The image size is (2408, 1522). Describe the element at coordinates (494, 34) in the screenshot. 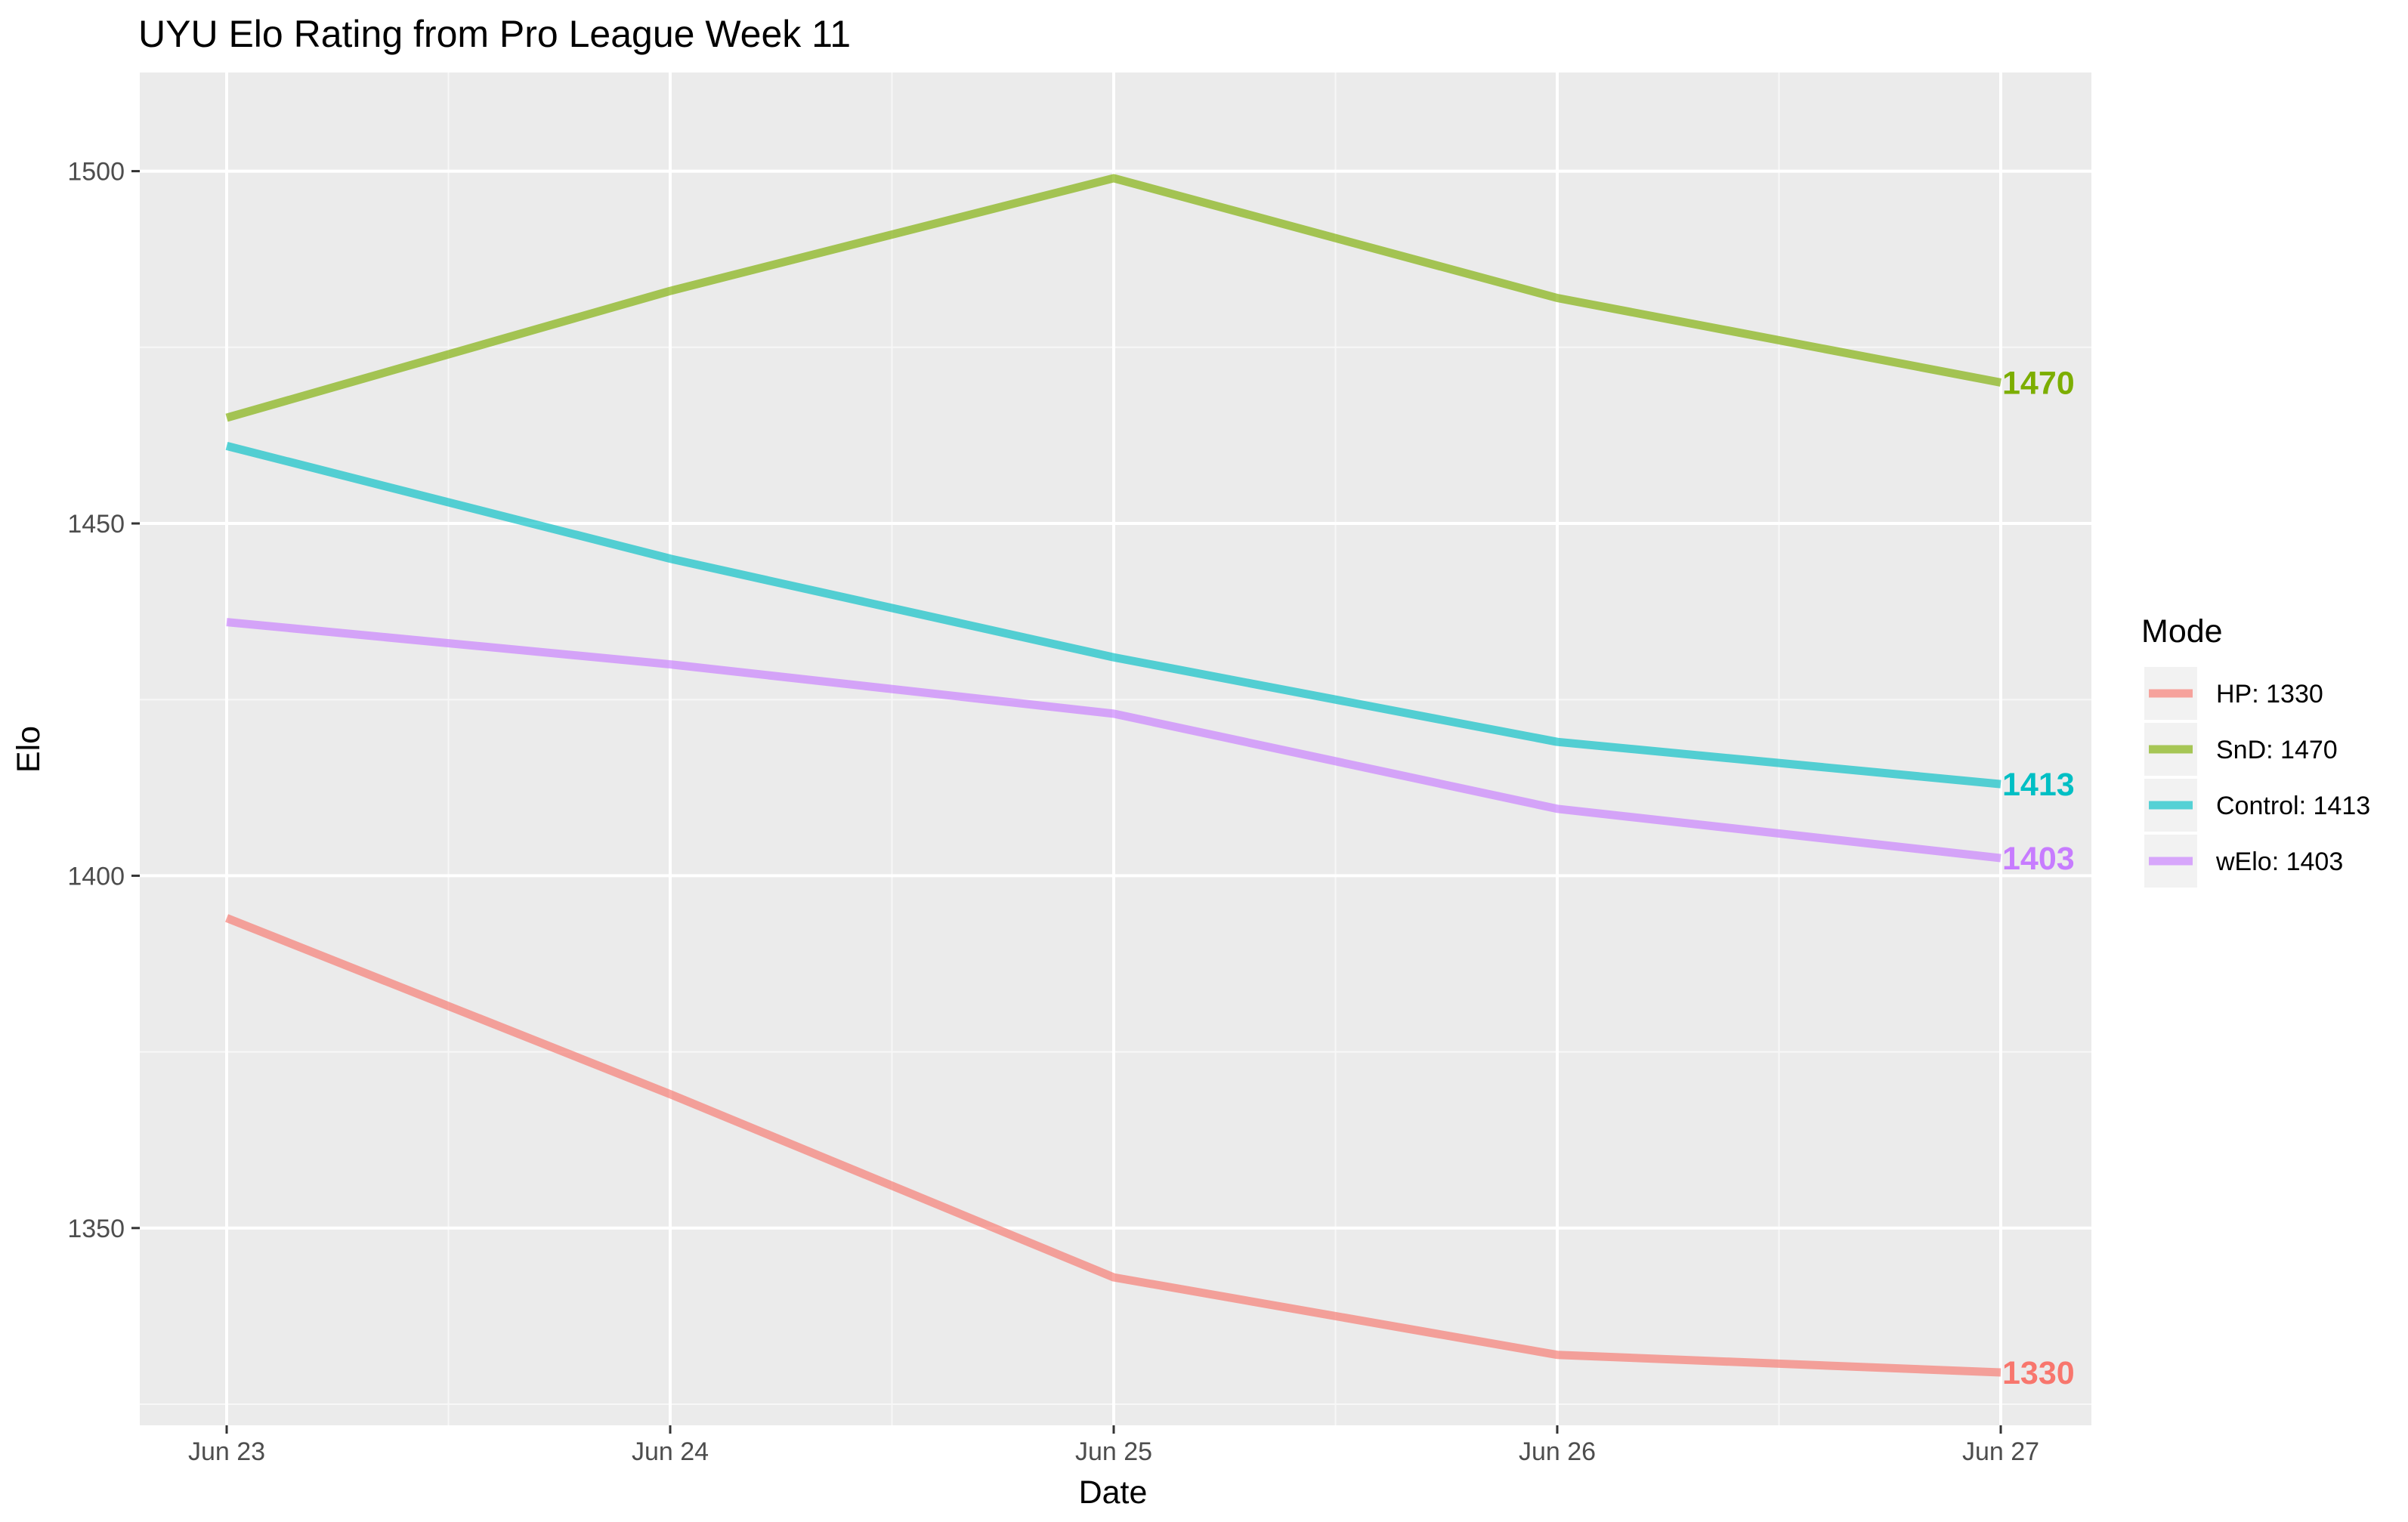

I see `chart-title: UYU Elo Rating from Pro League Week 11` at that location.